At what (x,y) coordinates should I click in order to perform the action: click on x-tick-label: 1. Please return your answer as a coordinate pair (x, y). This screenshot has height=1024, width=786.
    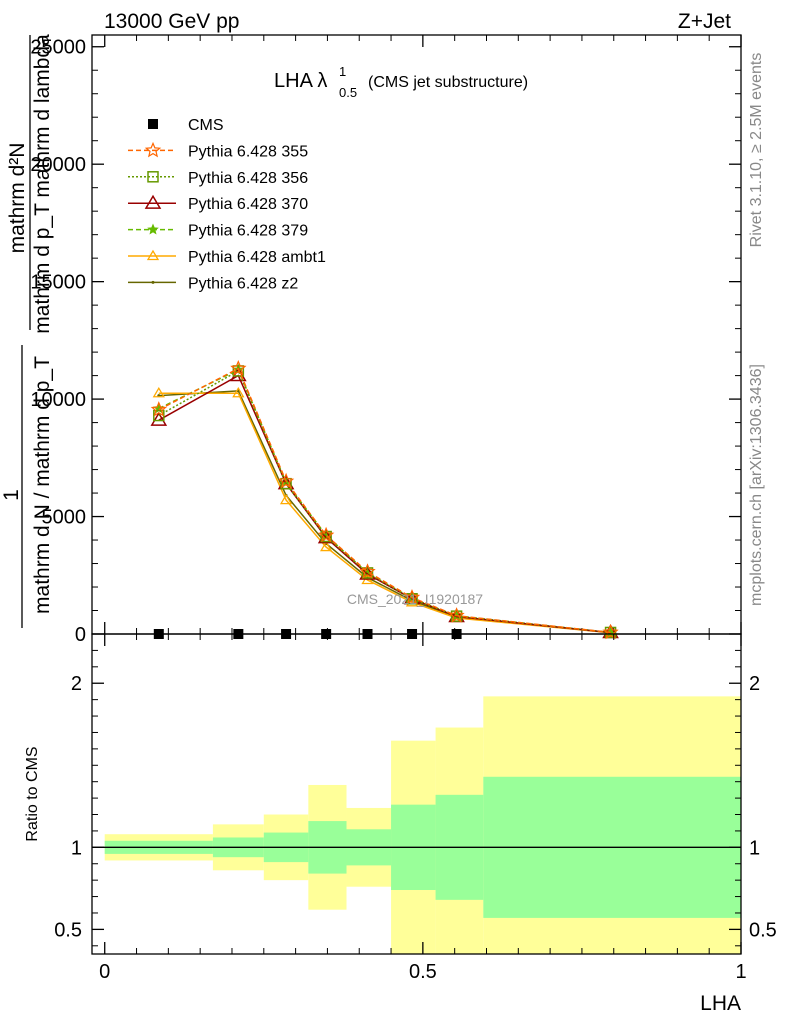
    Looking at the image, I should click on (740, 972).